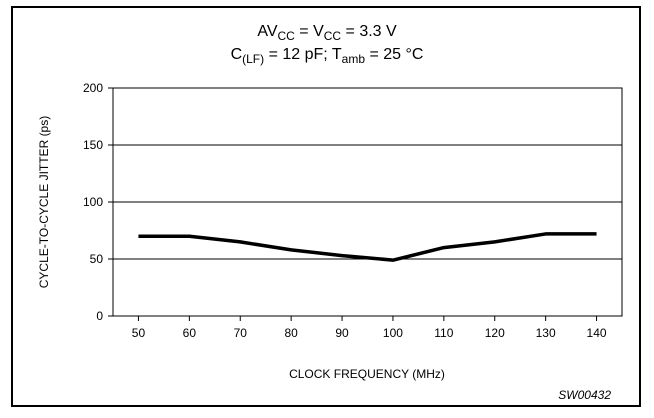  I want to click on y-tick-label: 50, so click(97, 259).